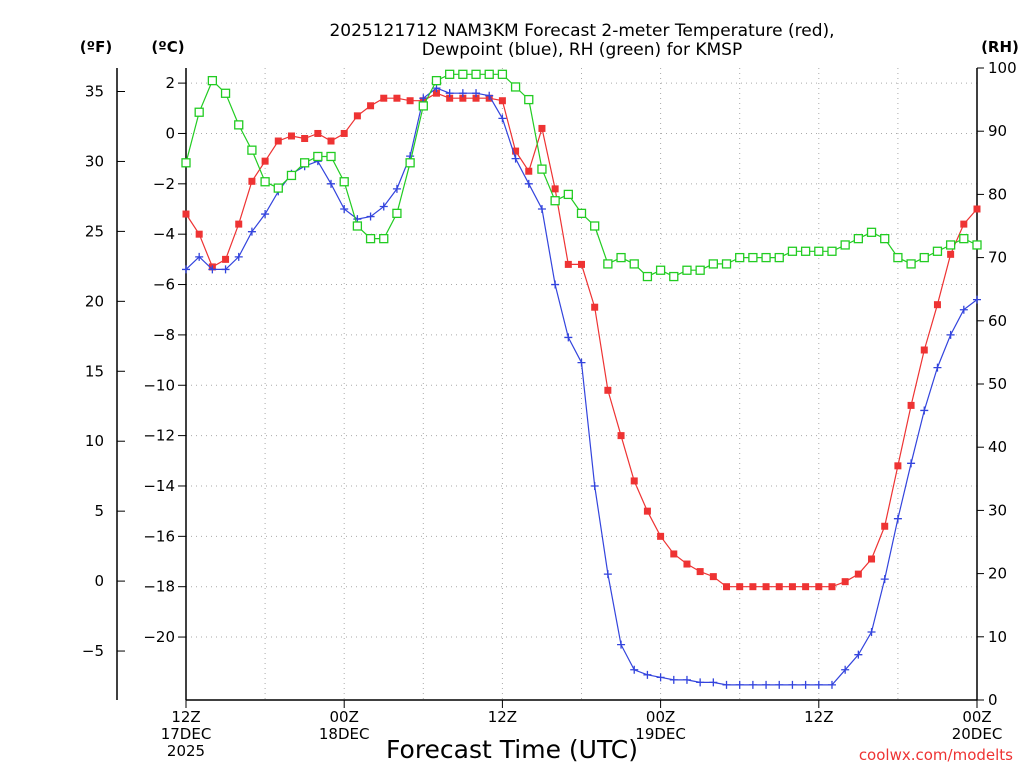 The image size is (1024, 768). What do you see at coordinates (159, 385) in the screenshot?
I see `celsius-tick-label: −10` at bounding box center [159, 385].